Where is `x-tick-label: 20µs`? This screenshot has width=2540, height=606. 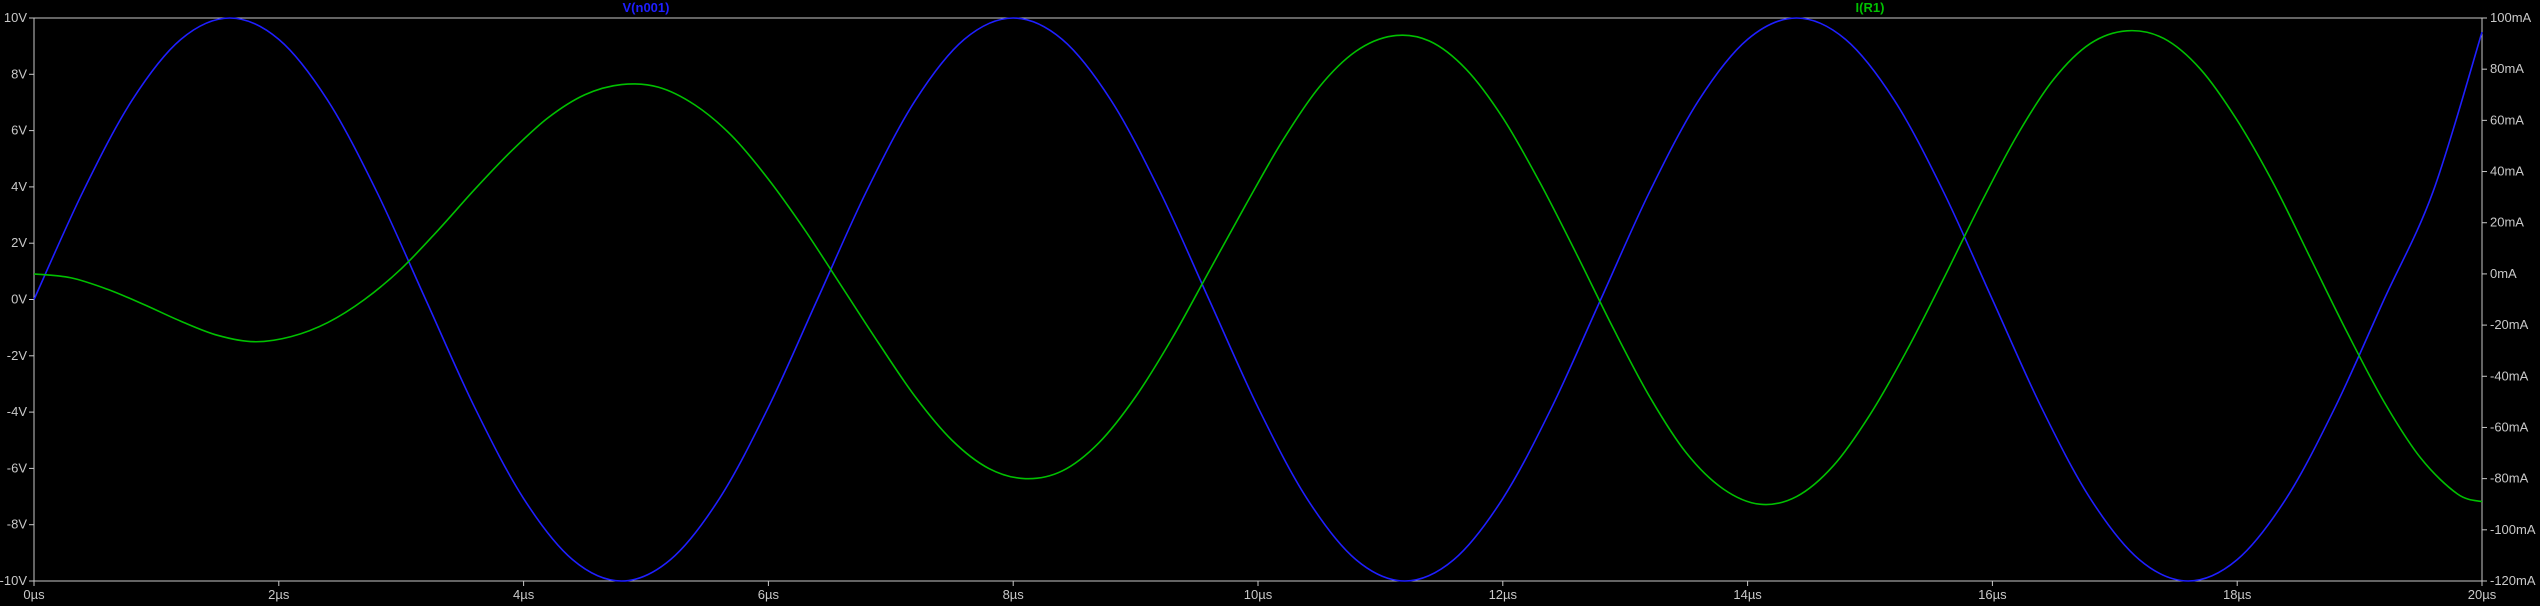 x-tick-label: 20µs is located at coordinates (2482, 594).